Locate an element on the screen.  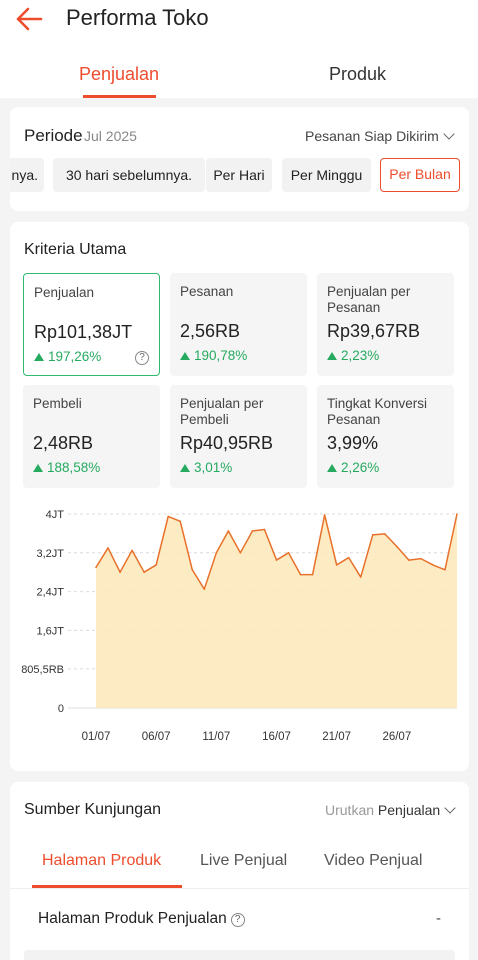
tab-halaman-produk: Halaman Produk is located at coordinates (102, 860).